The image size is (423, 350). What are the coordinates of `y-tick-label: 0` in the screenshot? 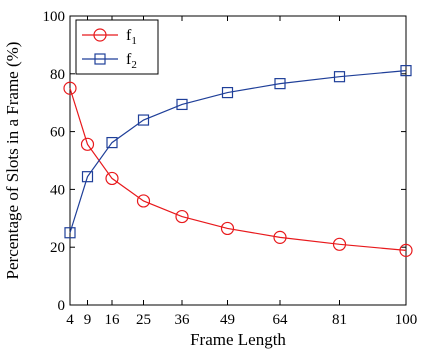 It's located at (62, 306).